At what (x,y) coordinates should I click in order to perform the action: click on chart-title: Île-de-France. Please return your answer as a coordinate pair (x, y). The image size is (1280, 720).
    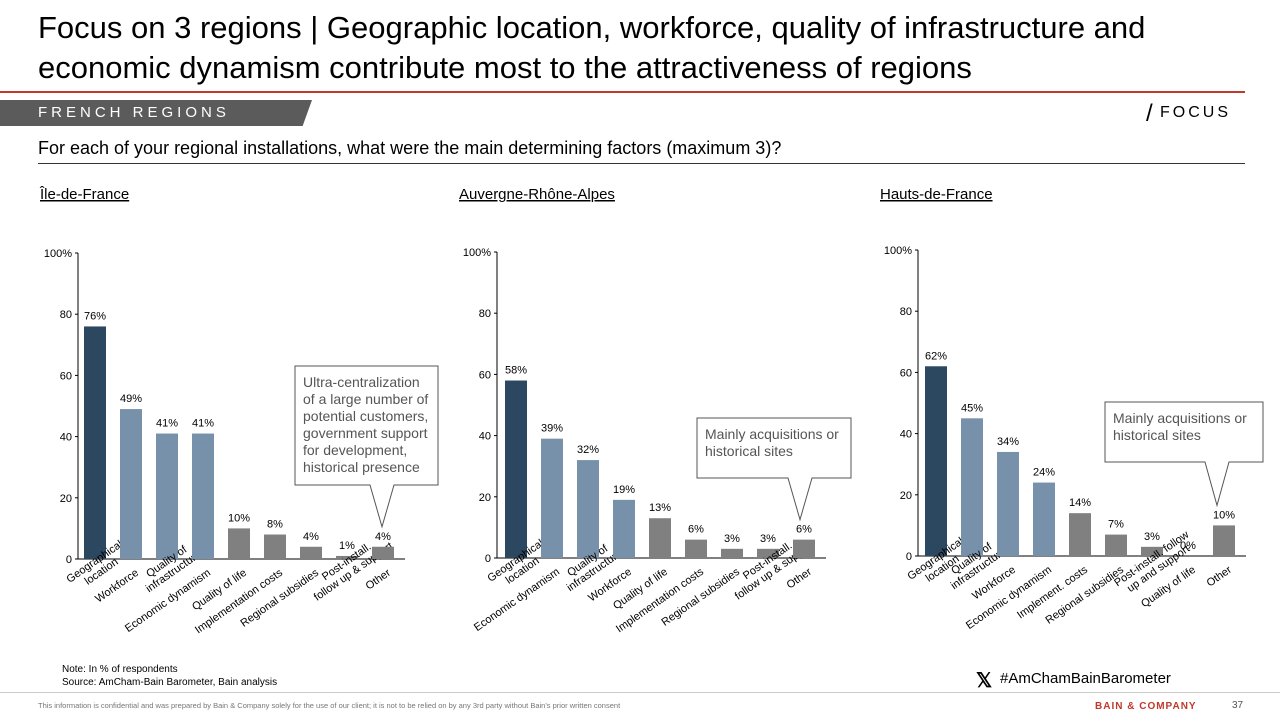
    Looking at the image, I should click on (84, 194).